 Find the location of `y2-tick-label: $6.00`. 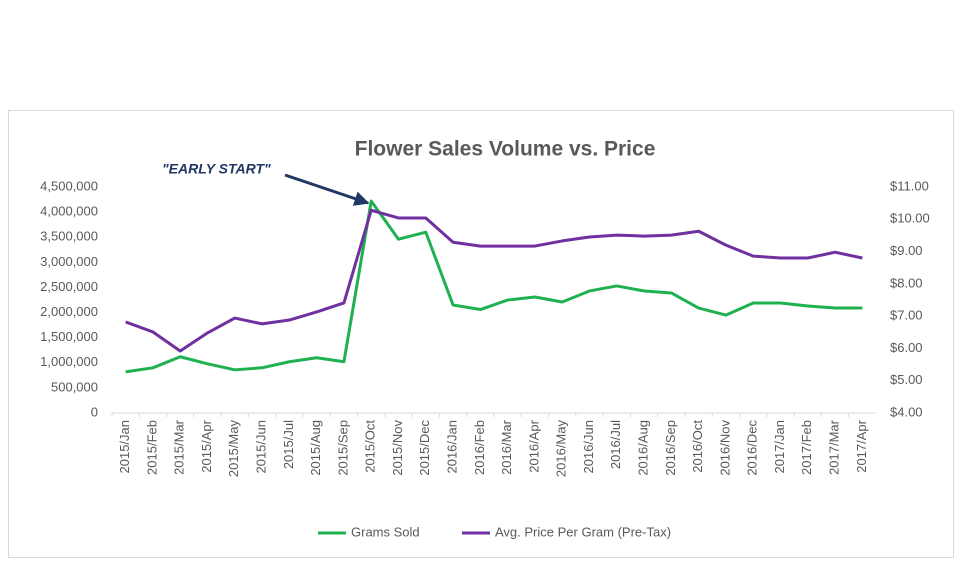

y2-tick-label: $6.00 is located at coordinates (906, 347).